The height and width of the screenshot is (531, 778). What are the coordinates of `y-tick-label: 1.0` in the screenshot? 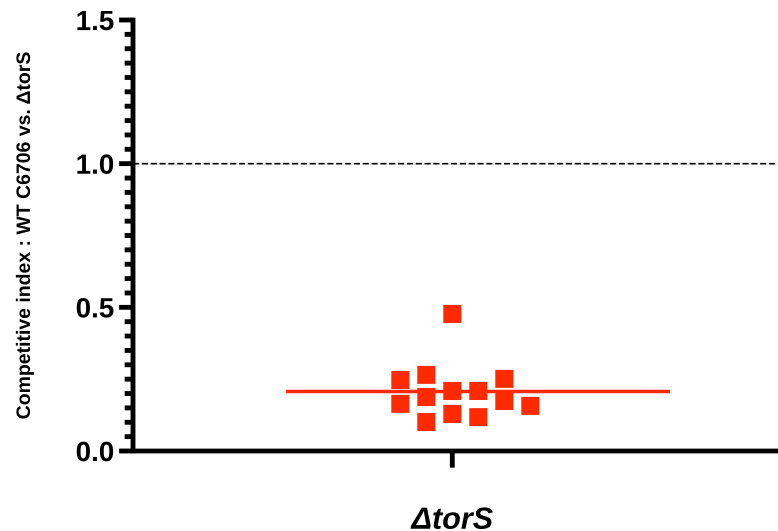 It's located at (95, 164).